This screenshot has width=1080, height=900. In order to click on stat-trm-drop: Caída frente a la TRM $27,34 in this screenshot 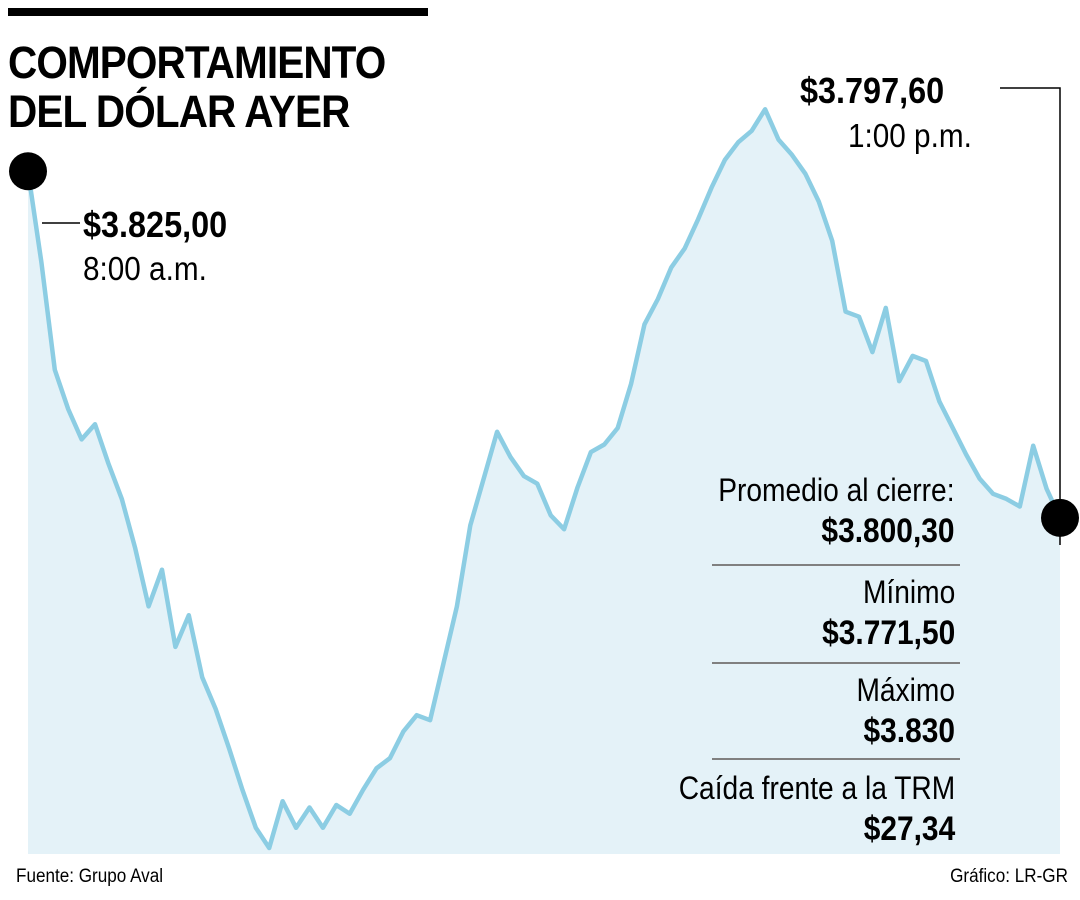, I will do `click(798, 809)`.